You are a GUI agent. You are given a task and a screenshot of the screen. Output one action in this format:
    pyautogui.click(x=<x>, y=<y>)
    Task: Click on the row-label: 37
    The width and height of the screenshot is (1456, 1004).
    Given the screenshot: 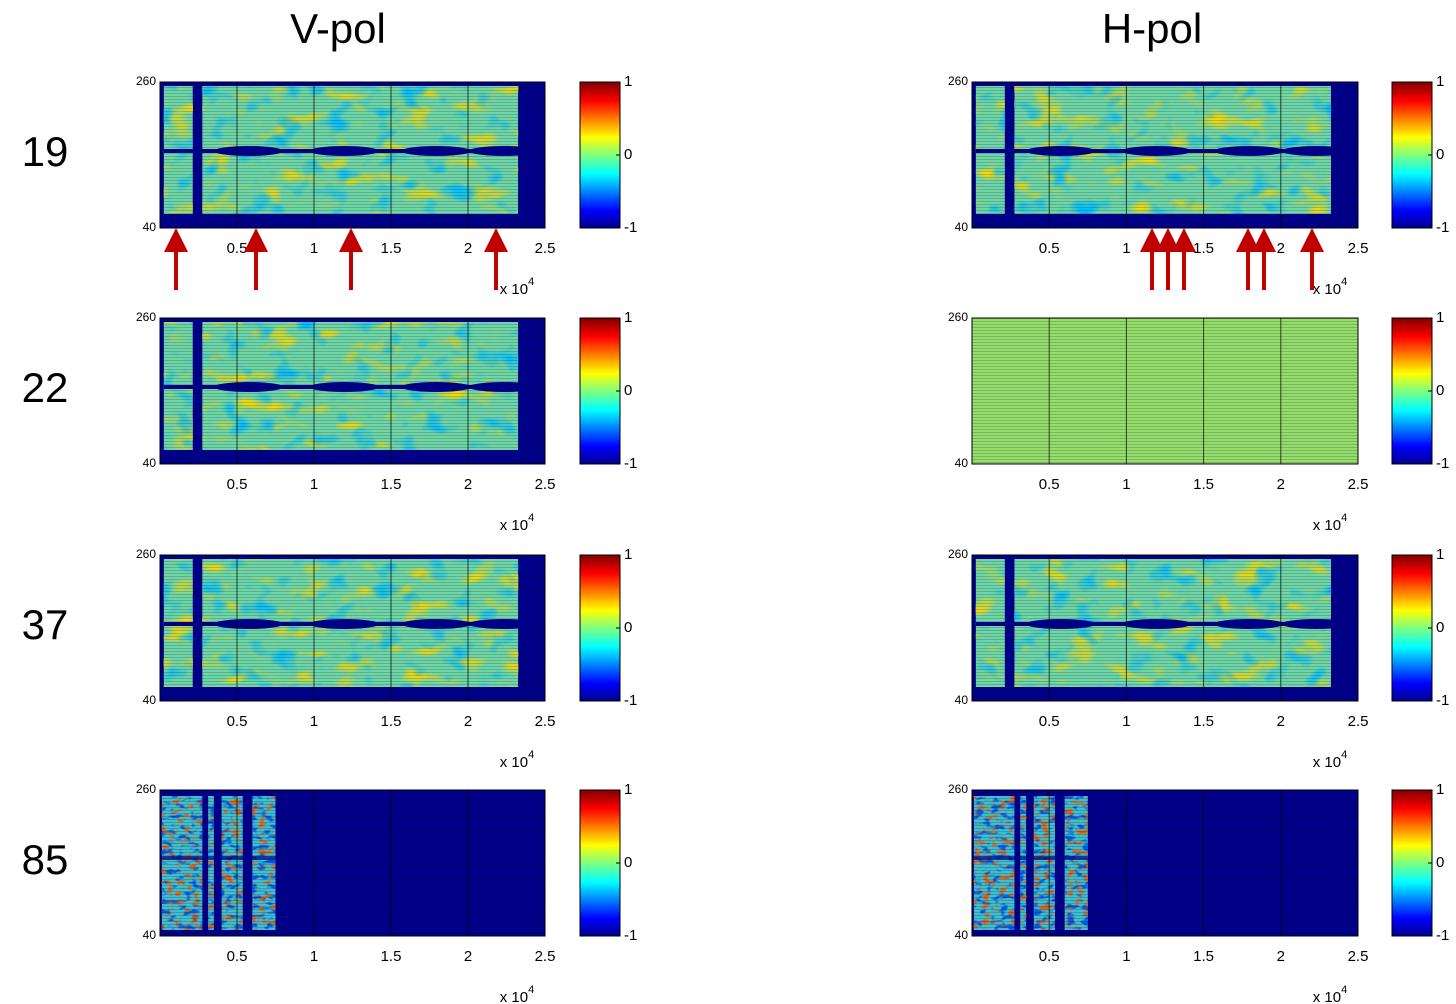 What is the action you would take?
    pyautogui.click(x=45, y=624)
    